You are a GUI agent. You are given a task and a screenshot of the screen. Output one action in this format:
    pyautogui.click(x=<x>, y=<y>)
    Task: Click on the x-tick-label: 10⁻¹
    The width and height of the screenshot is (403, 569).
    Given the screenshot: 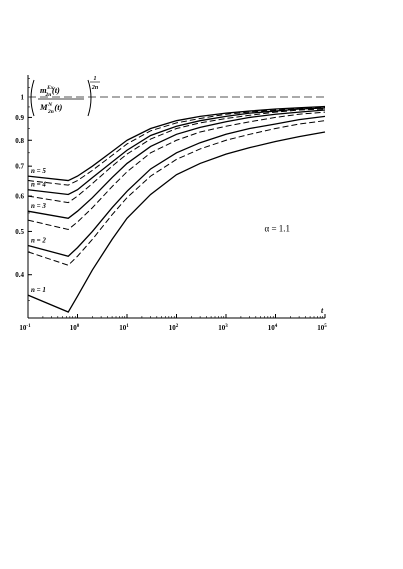 What is the action you would take?
    pyautogui.click(x=25, y=328)
    